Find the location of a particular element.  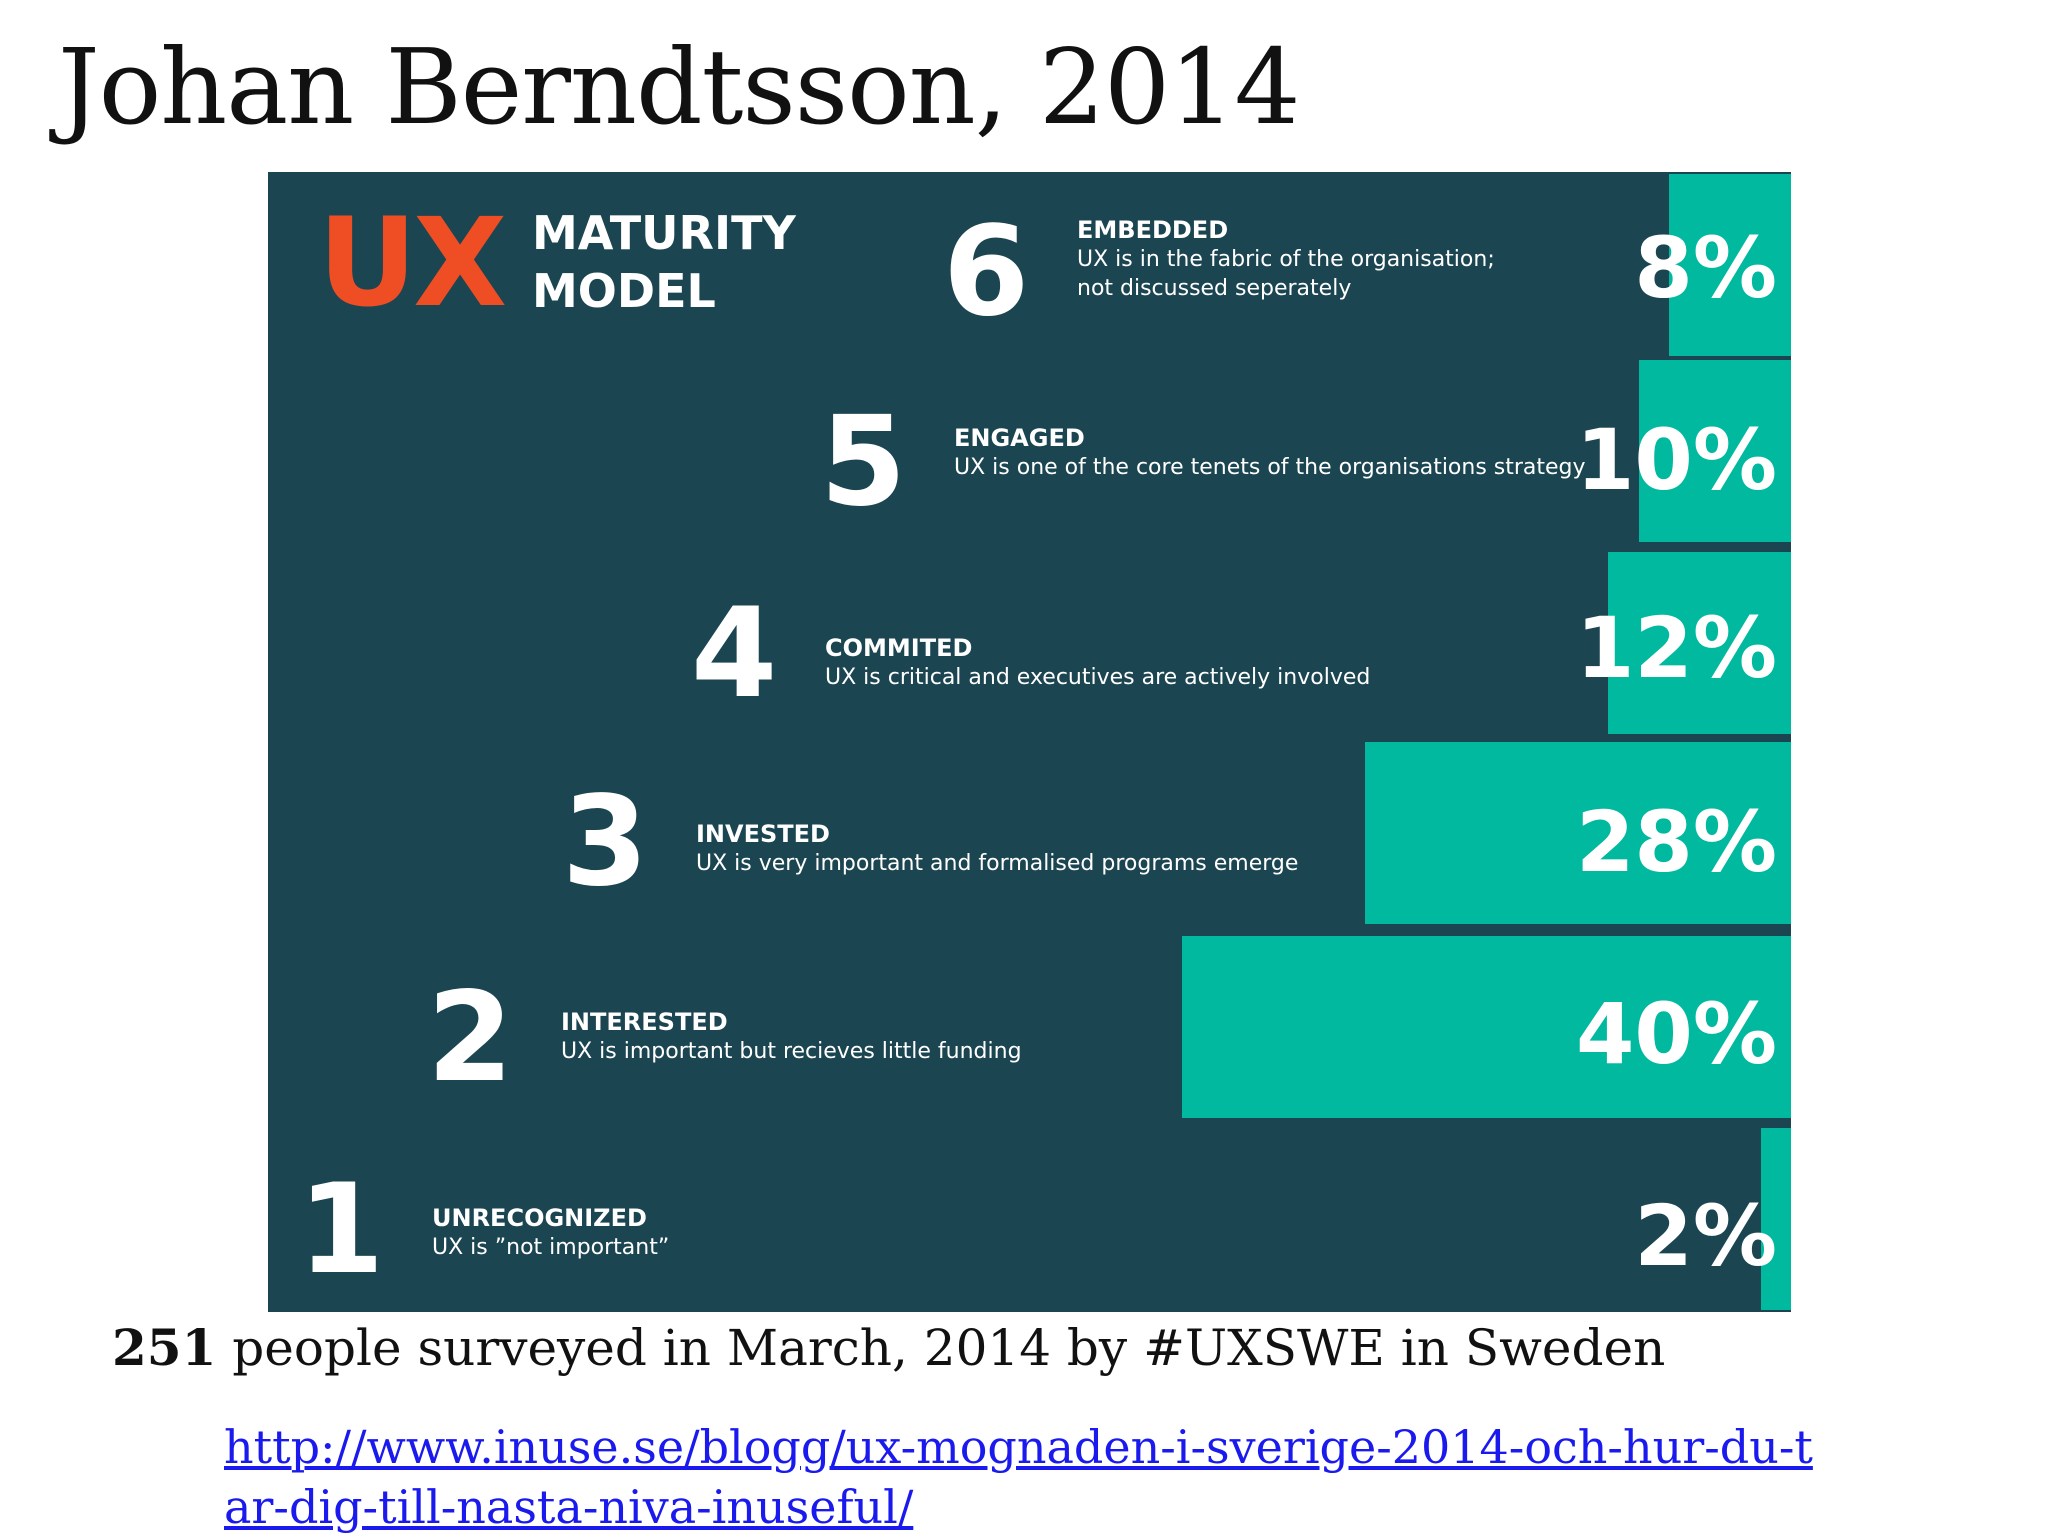

percent-label-5: 10% is located at coordinates (1676, 460).